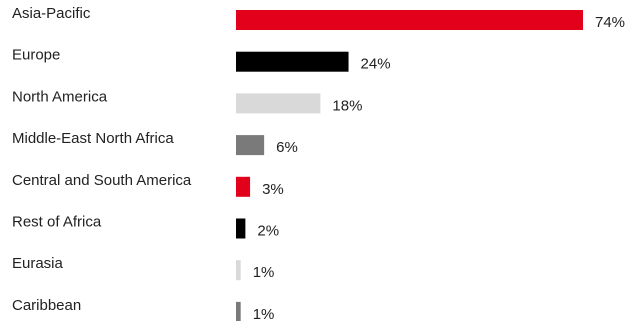 The width and height of the screenshot is (631, 321). Describe the element at coordinates (264, 272) in the screenshot. I see `value-label-eurasia: 1%` at that location.